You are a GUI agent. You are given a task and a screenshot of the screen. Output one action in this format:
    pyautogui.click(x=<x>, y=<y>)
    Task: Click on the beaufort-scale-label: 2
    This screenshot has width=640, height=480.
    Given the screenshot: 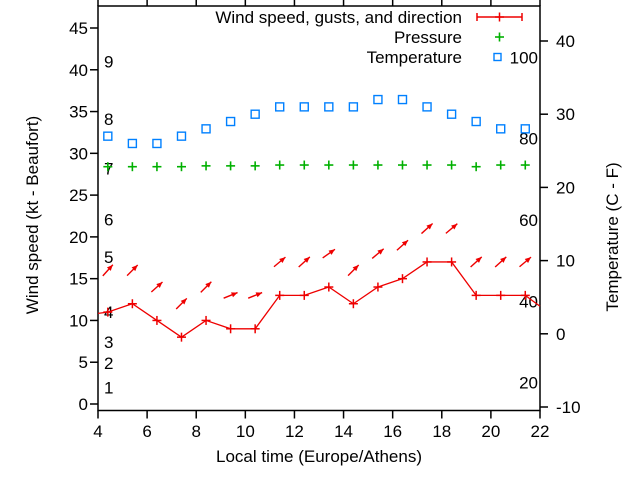 What is the action you would take?
    pyautogui.click(x=108, y=363)
    